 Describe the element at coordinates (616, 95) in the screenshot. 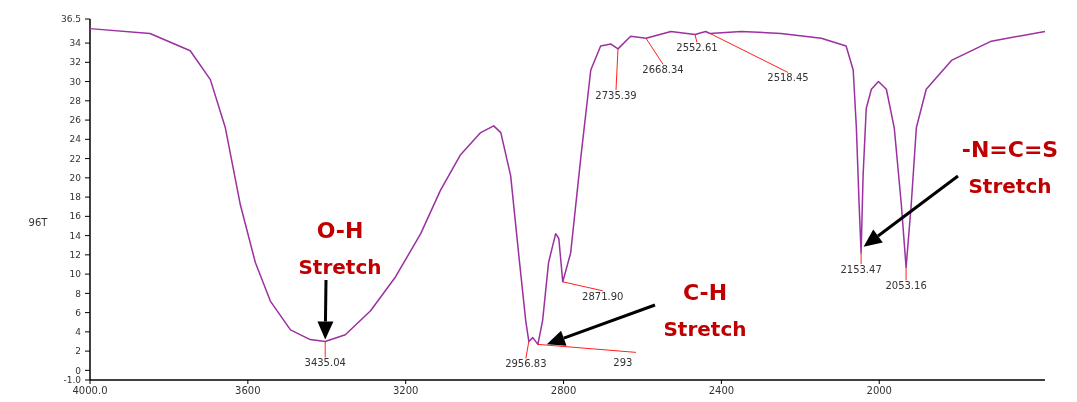

I see `annotation: 2735.39` at that location.